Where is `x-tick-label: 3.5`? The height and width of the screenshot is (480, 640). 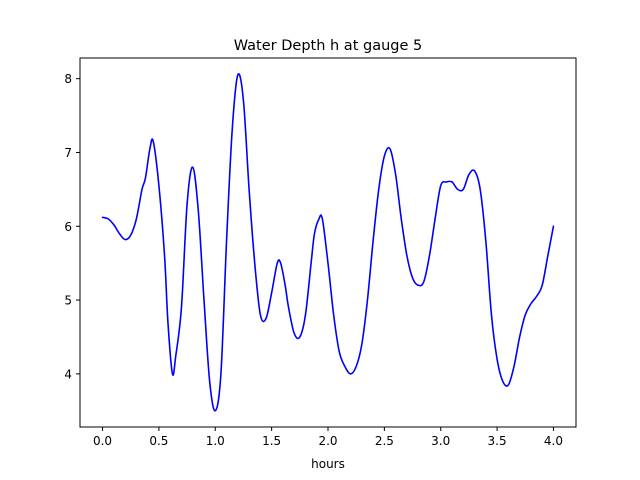
x-tick-label: 3.5 is located at coordinates (497, 441).